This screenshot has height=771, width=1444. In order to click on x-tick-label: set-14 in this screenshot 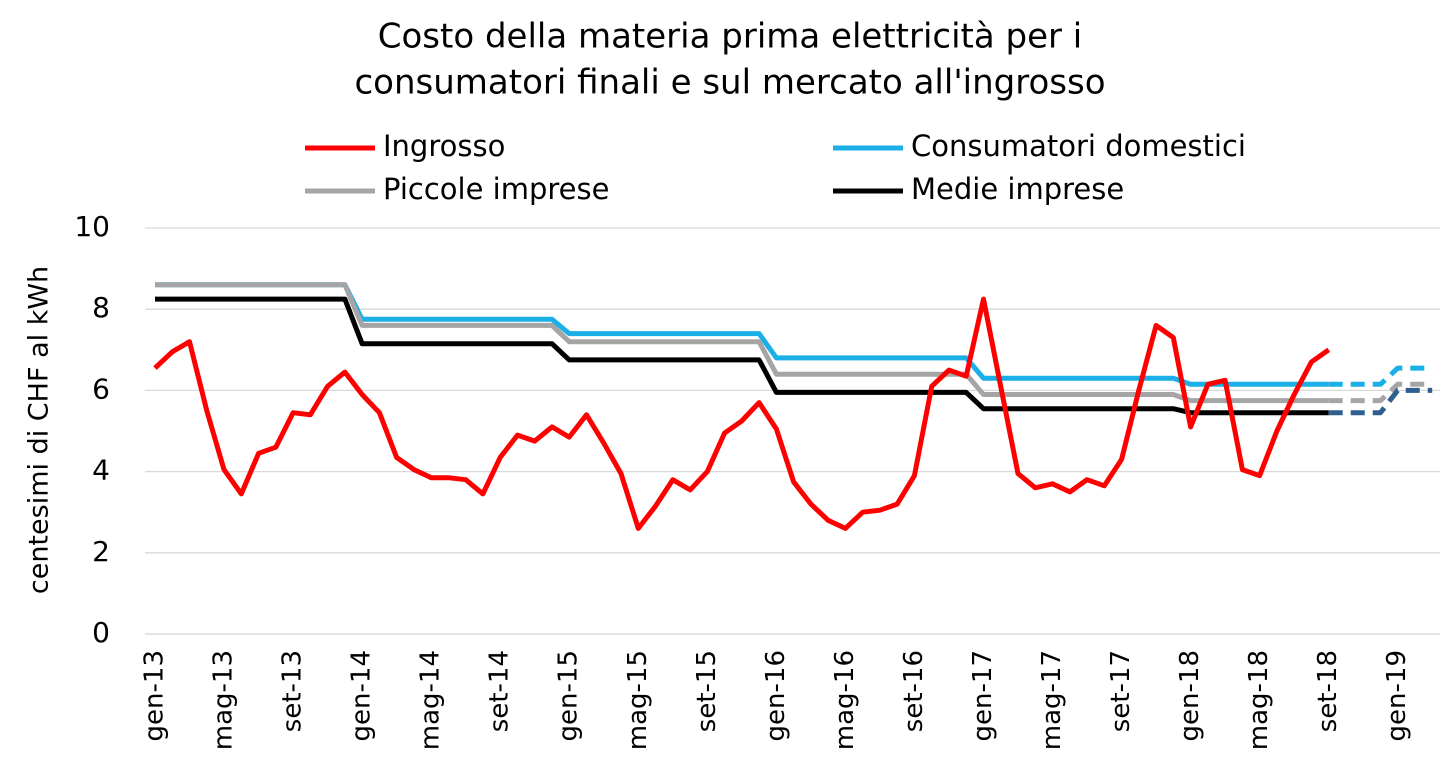, I will do `click(500, 691)`.